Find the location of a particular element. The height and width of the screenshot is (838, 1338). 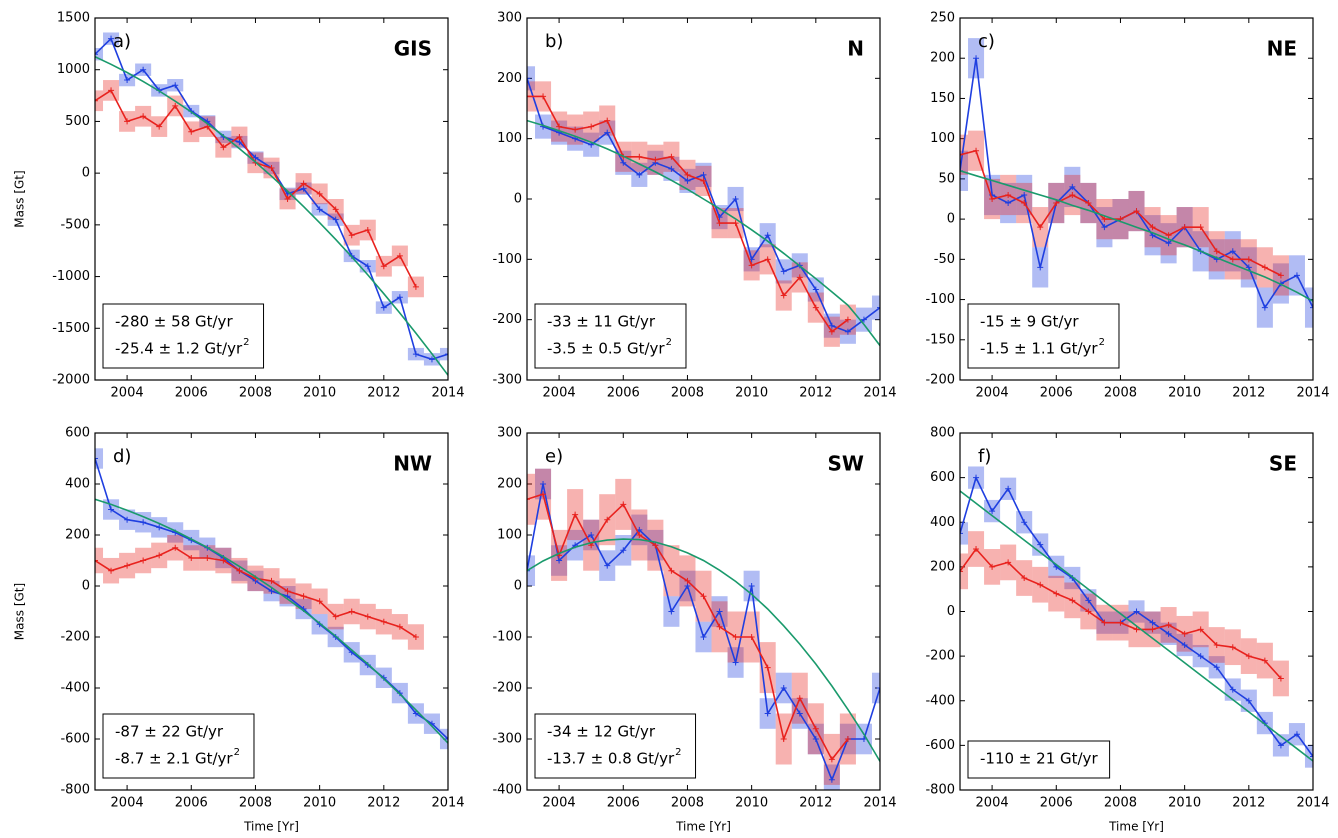

y-tick-label: -800 is located at coordinates (75, 790).